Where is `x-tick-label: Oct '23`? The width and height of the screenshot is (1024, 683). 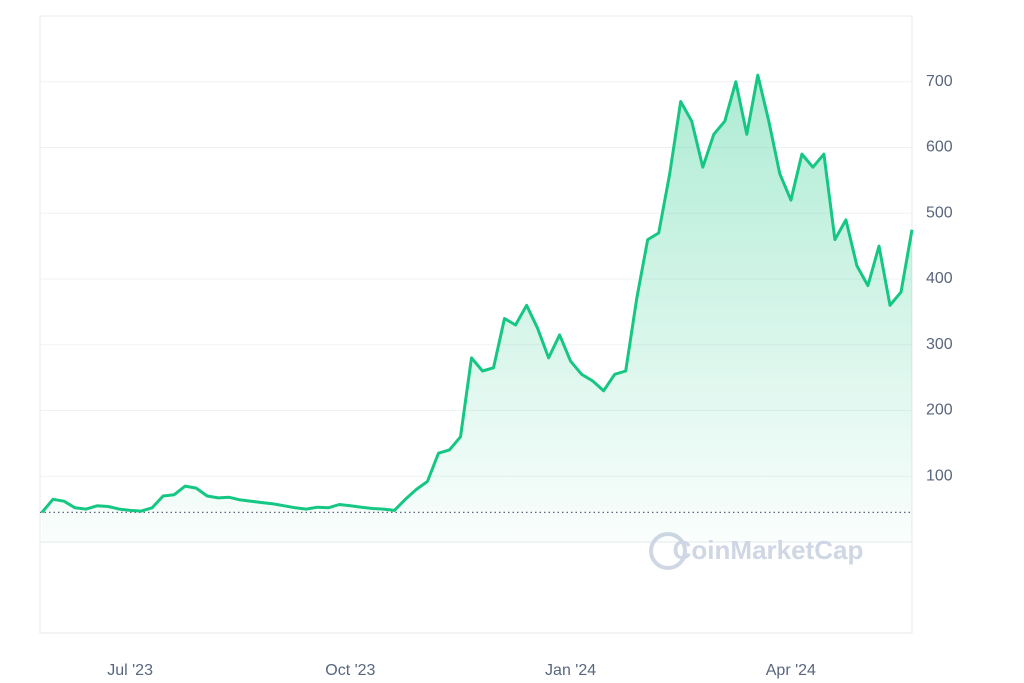 x-tick-label: Oct '23 is located at coordinates (350, 670).